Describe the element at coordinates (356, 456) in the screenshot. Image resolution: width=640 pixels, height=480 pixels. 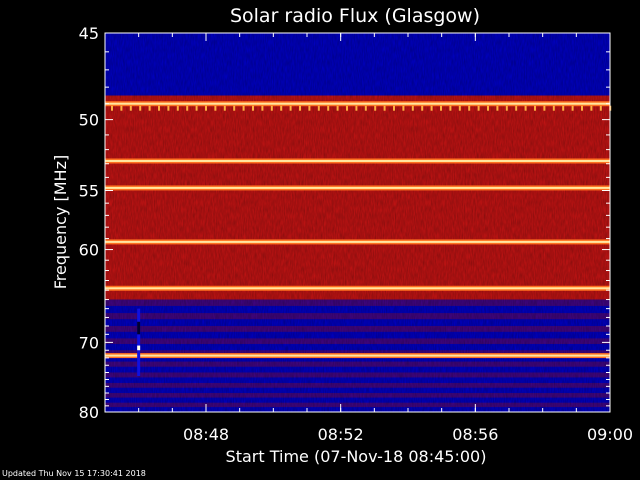
I see `x-axis-label: Start Time (07-Nov-18 08:45:00)` at that location.